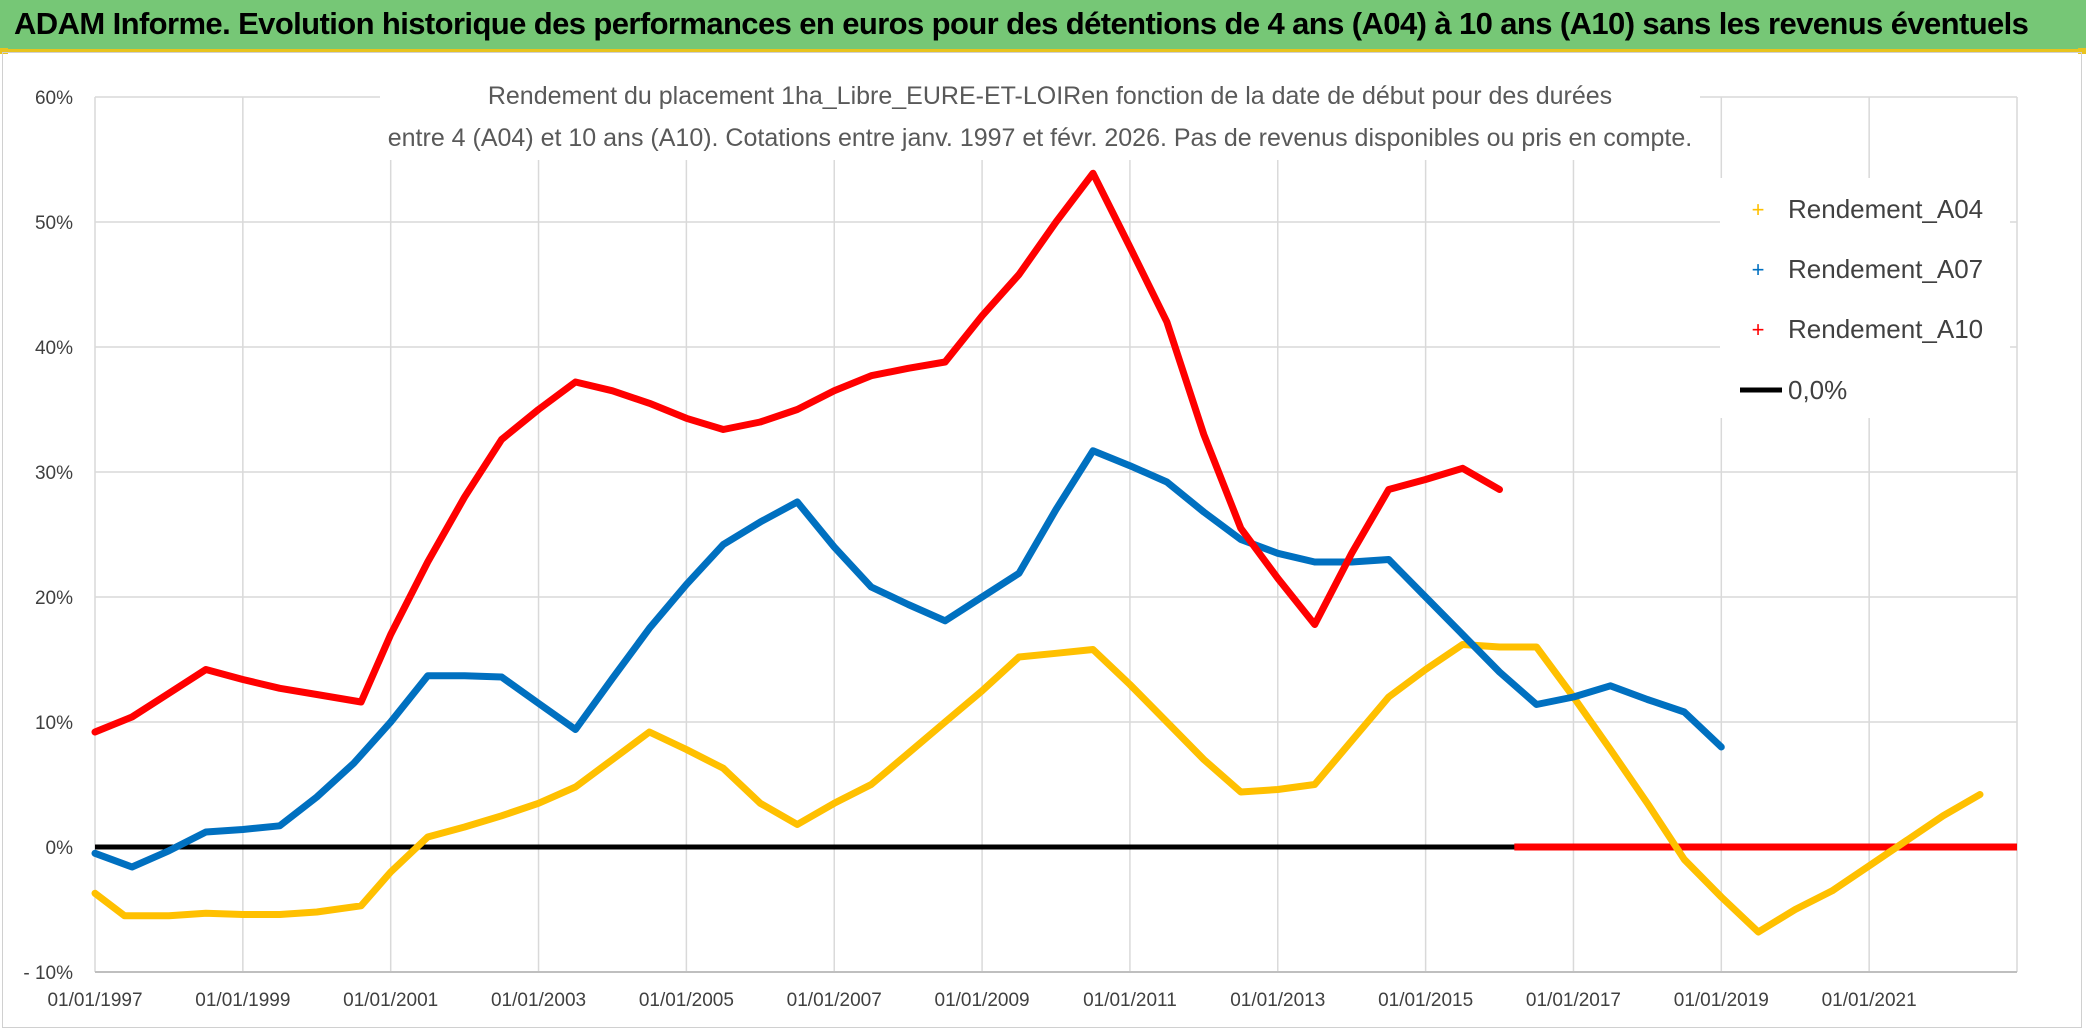 This screenshot has height=1031, width=2086. I want to click on y-tick-label: 50%, so click(54, 223).